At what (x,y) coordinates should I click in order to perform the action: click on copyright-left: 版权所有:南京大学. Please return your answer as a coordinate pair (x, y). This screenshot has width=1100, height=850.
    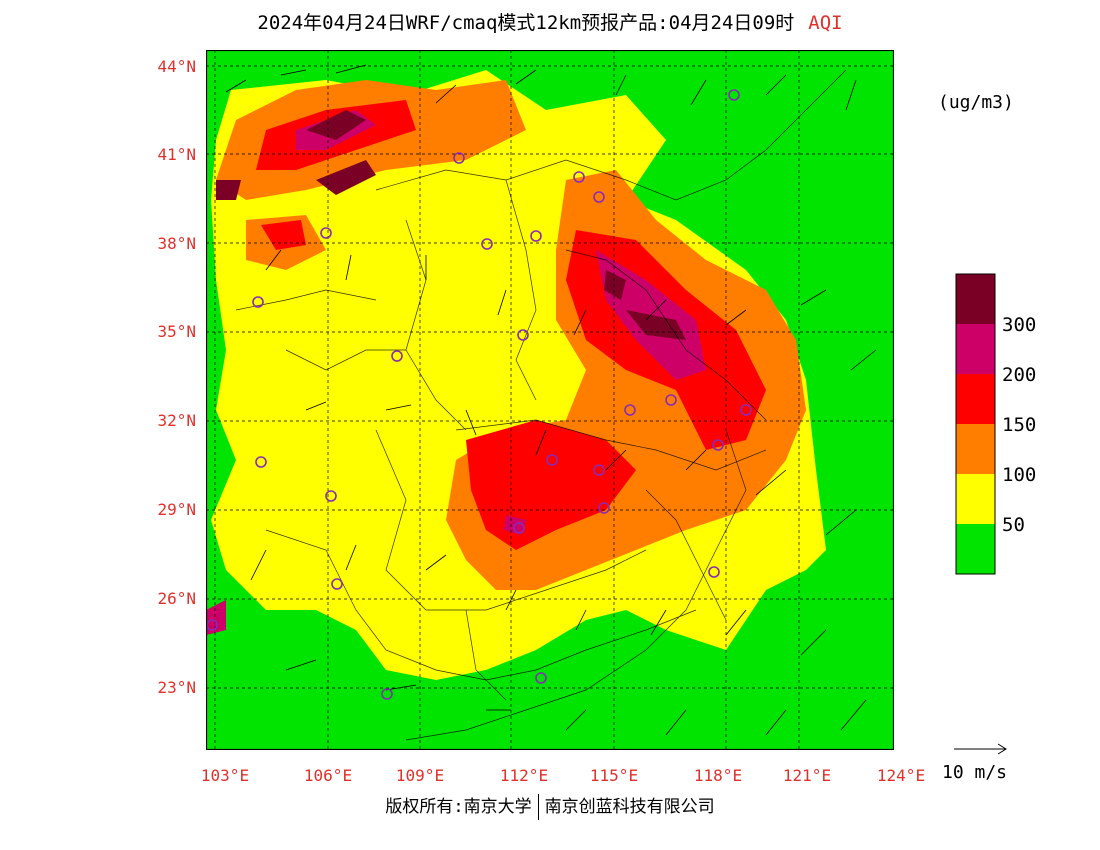
    Looking at the image, I should click on (458, 807).